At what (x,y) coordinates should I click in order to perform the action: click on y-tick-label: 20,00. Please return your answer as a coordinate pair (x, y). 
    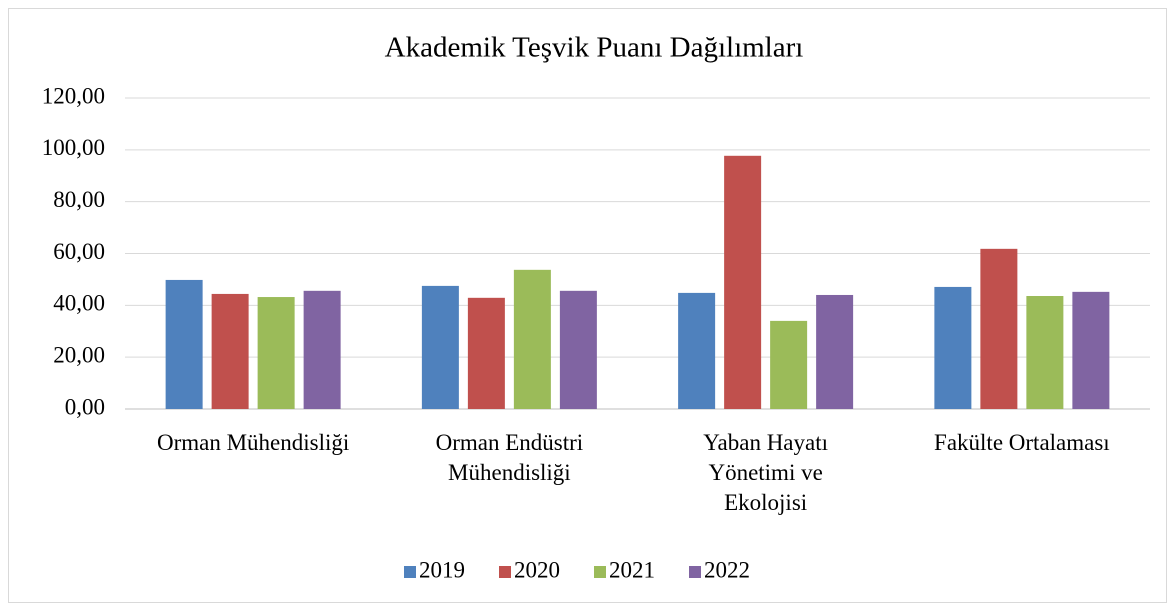
    Looking at the image, I should click on (79, 354).